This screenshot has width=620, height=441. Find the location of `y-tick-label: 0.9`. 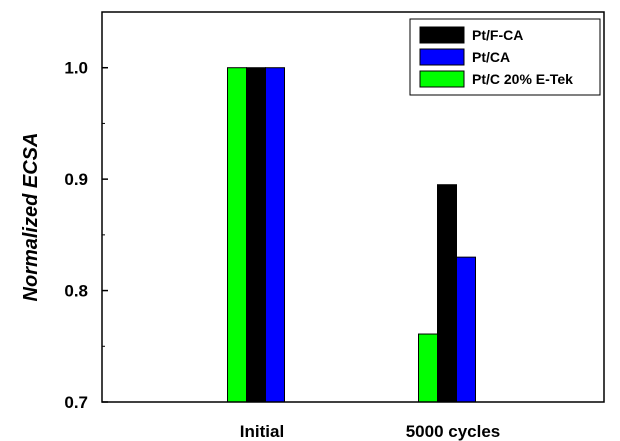

y-tick-label: 0.9 is located at coordinates (76, 179).